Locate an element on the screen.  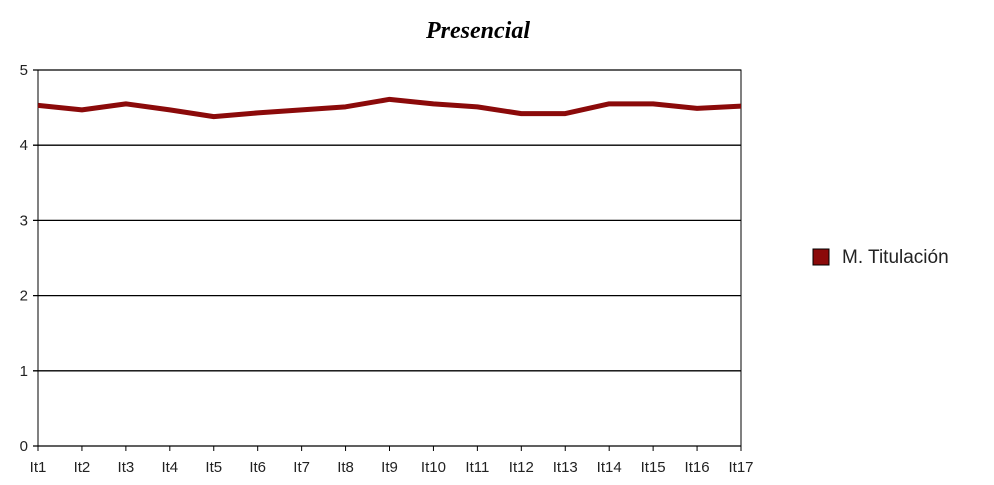
x-tick-label: It7 is located at coordinates (301, 467).